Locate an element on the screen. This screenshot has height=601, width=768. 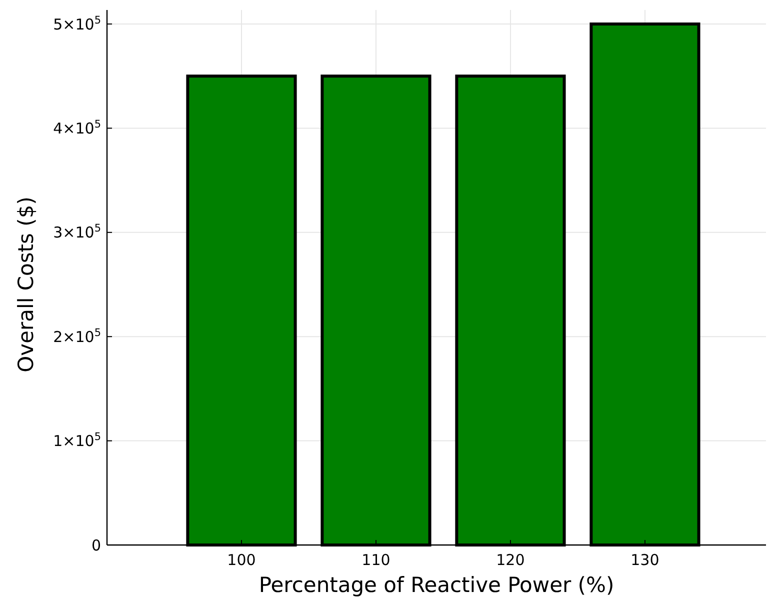
y-tick-label: 4×10$^{5}$ is located at coordinates (77, 128).